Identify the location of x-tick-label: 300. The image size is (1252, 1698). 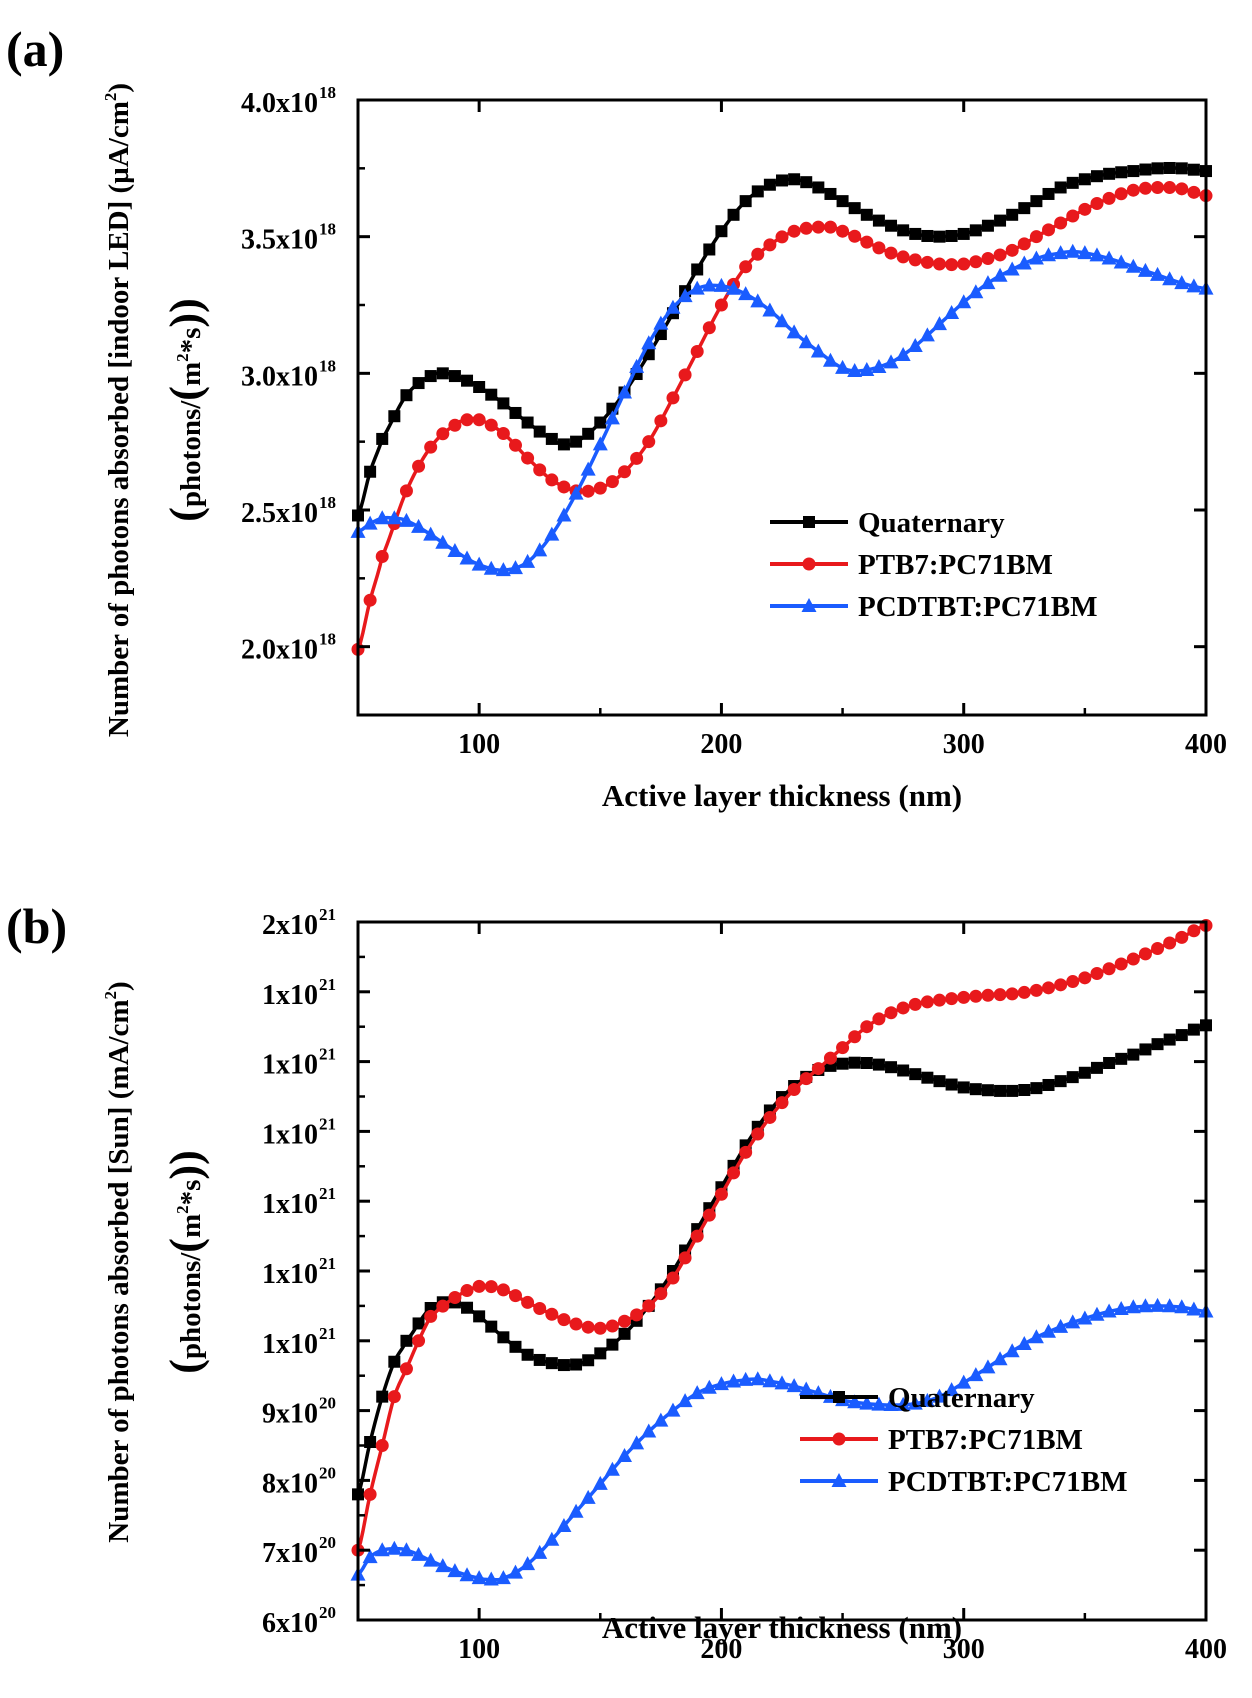
(964, 1649).